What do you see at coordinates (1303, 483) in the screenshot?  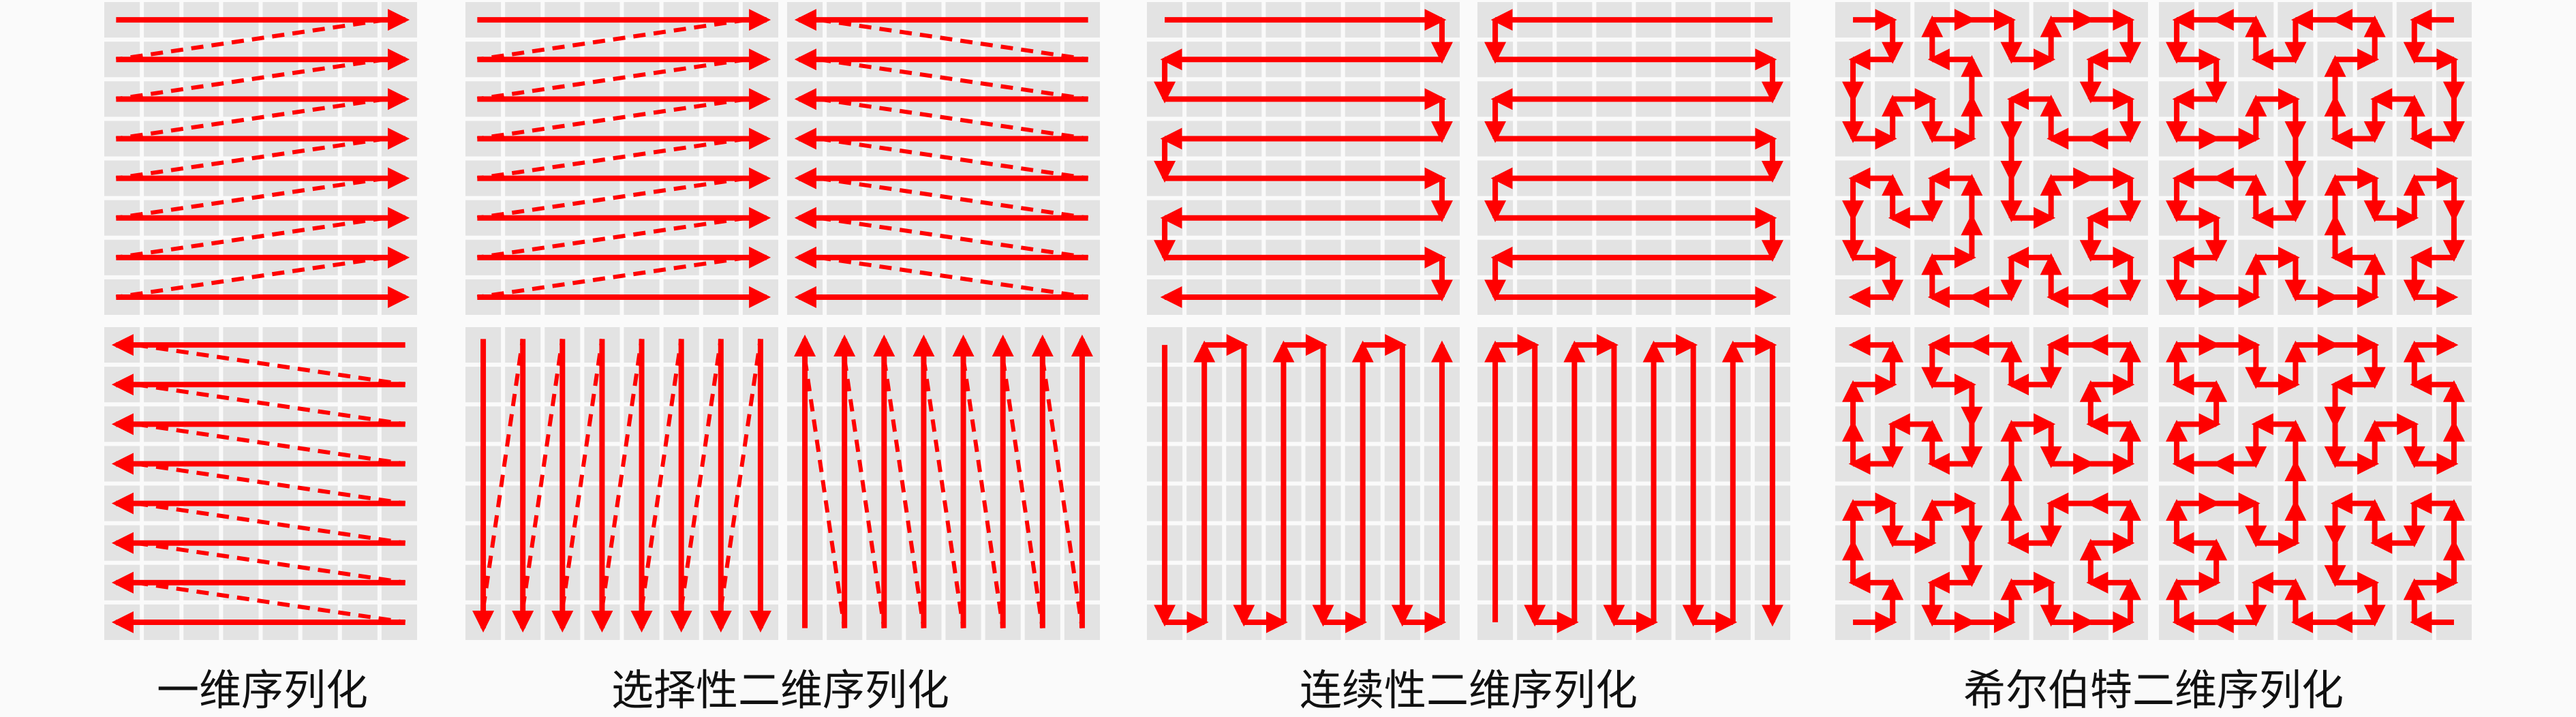 I see `panel-snake-col-t` at bounding box center [1303, 483].